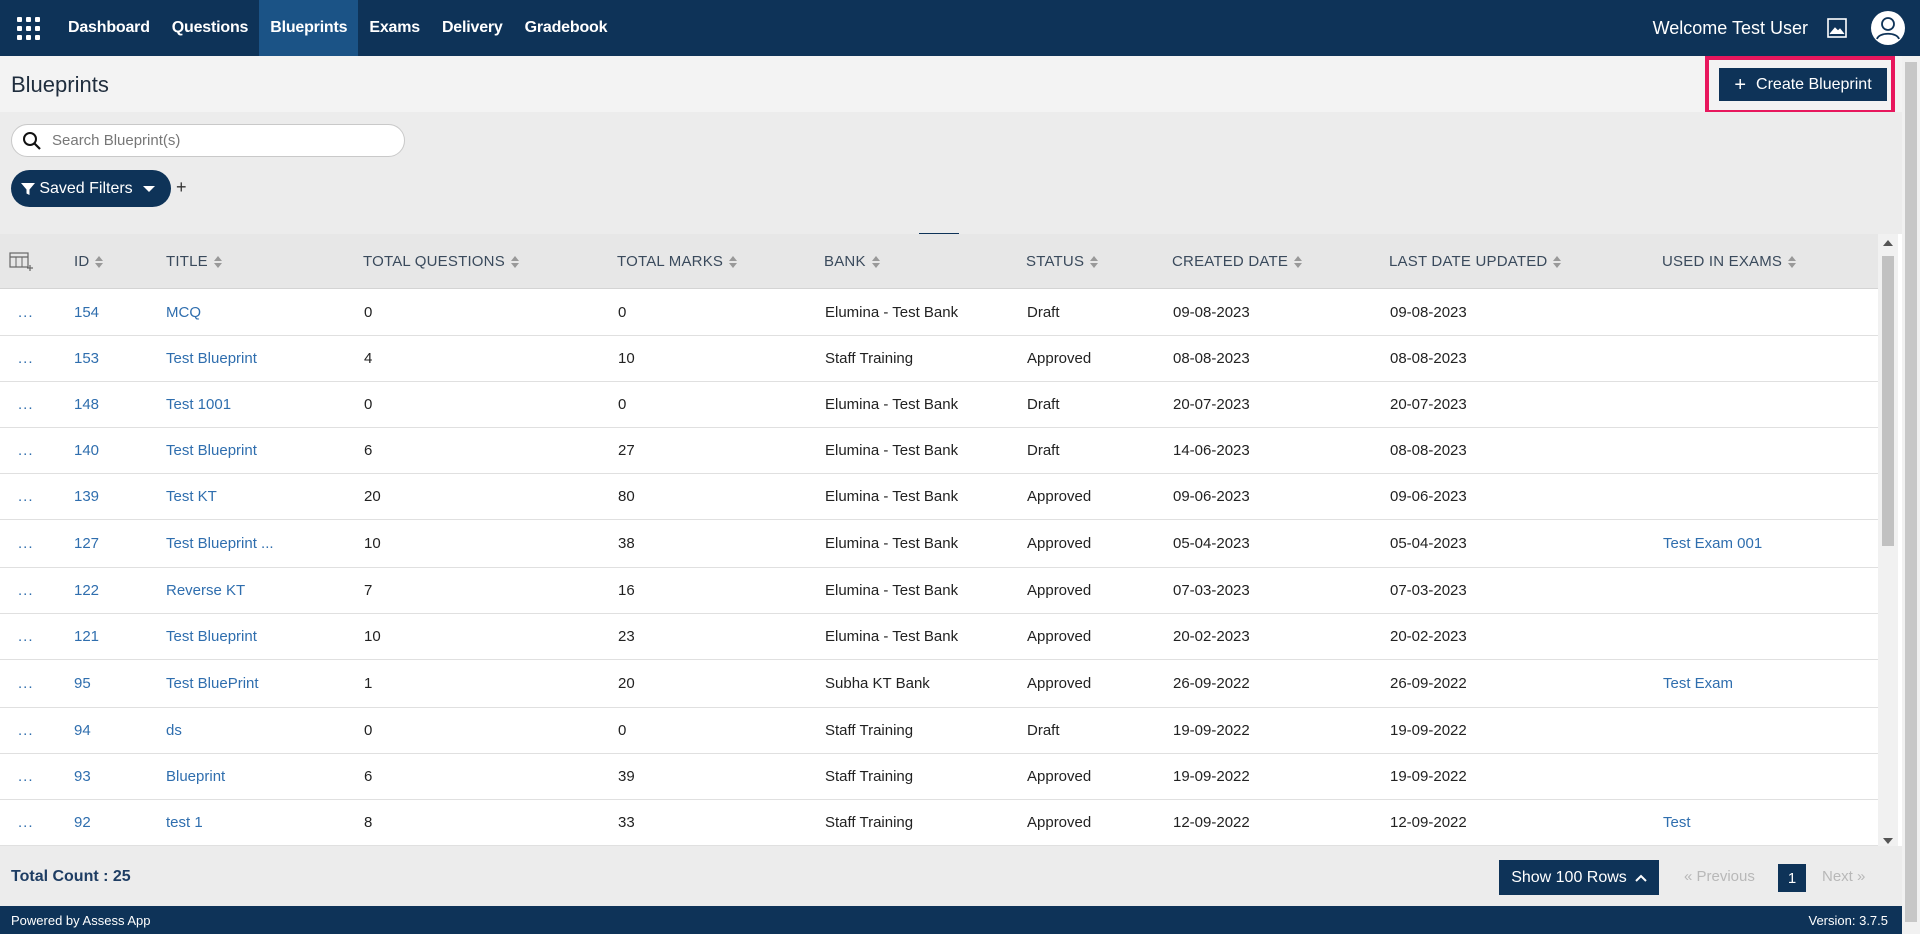  Describe the element at coordinates (191, 496) in the screenshot. I see `cell-title: Test KT` at that location.